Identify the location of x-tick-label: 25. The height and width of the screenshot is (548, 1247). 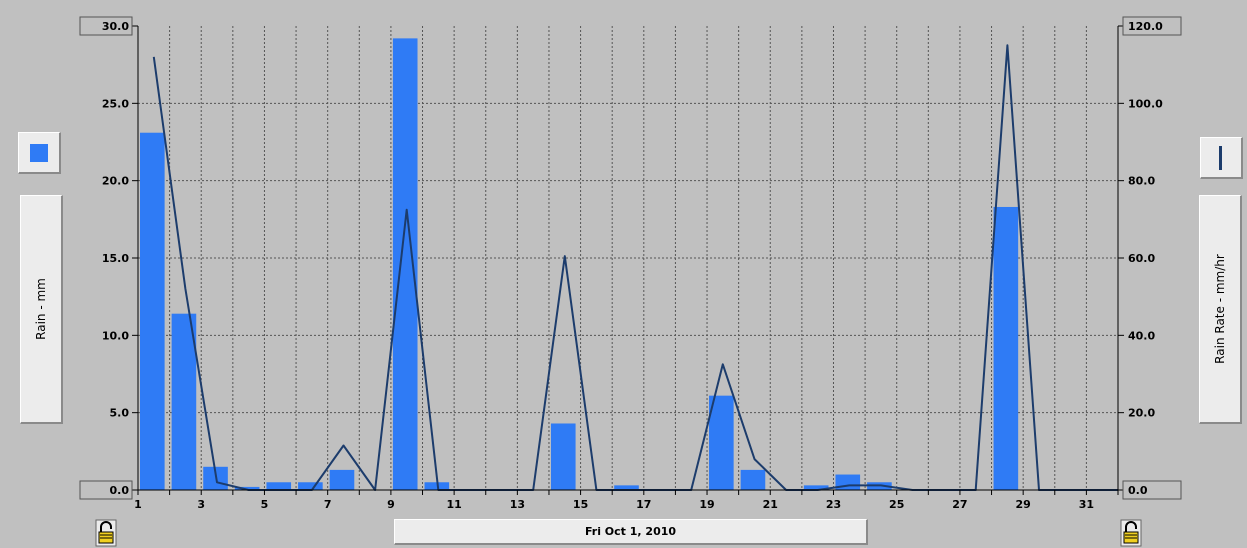
(896, 504).